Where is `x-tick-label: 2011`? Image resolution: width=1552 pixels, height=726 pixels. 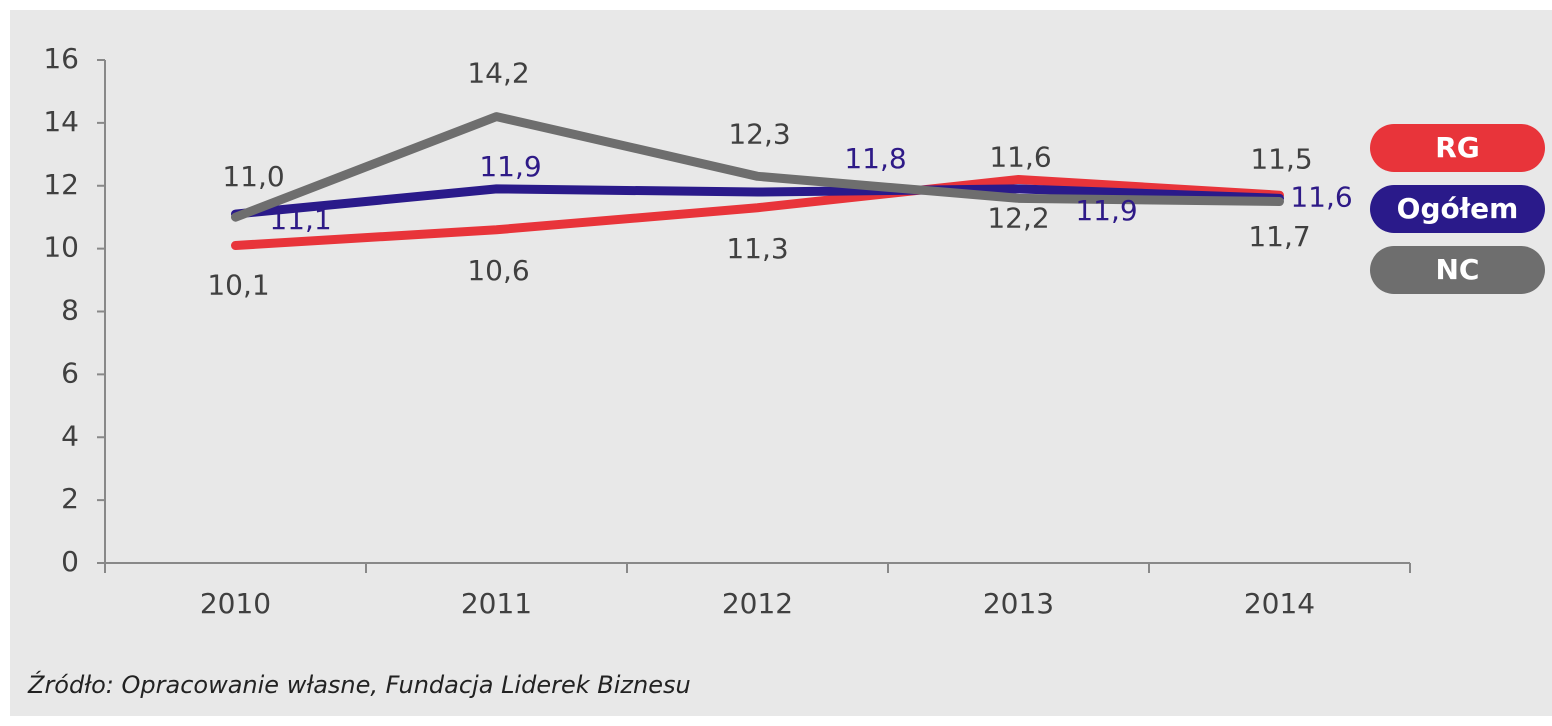 x-tick-label: 2011 is located at coordinates (496, 603).